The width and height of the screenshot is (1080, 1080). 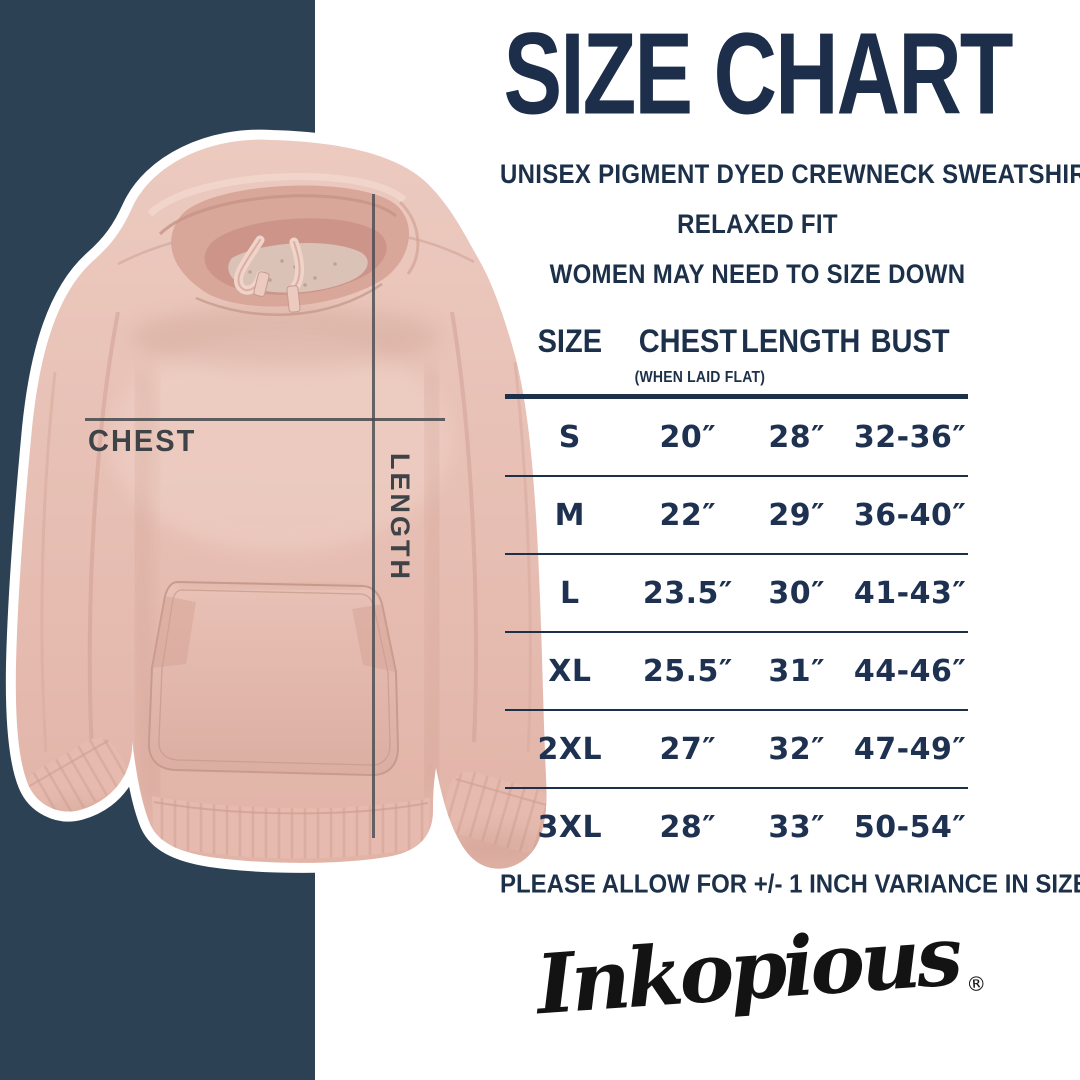 What do you see at coordinates (570, 671) in the screenshot?
I see `cell-size: XL` at bounding box center [570, 671].